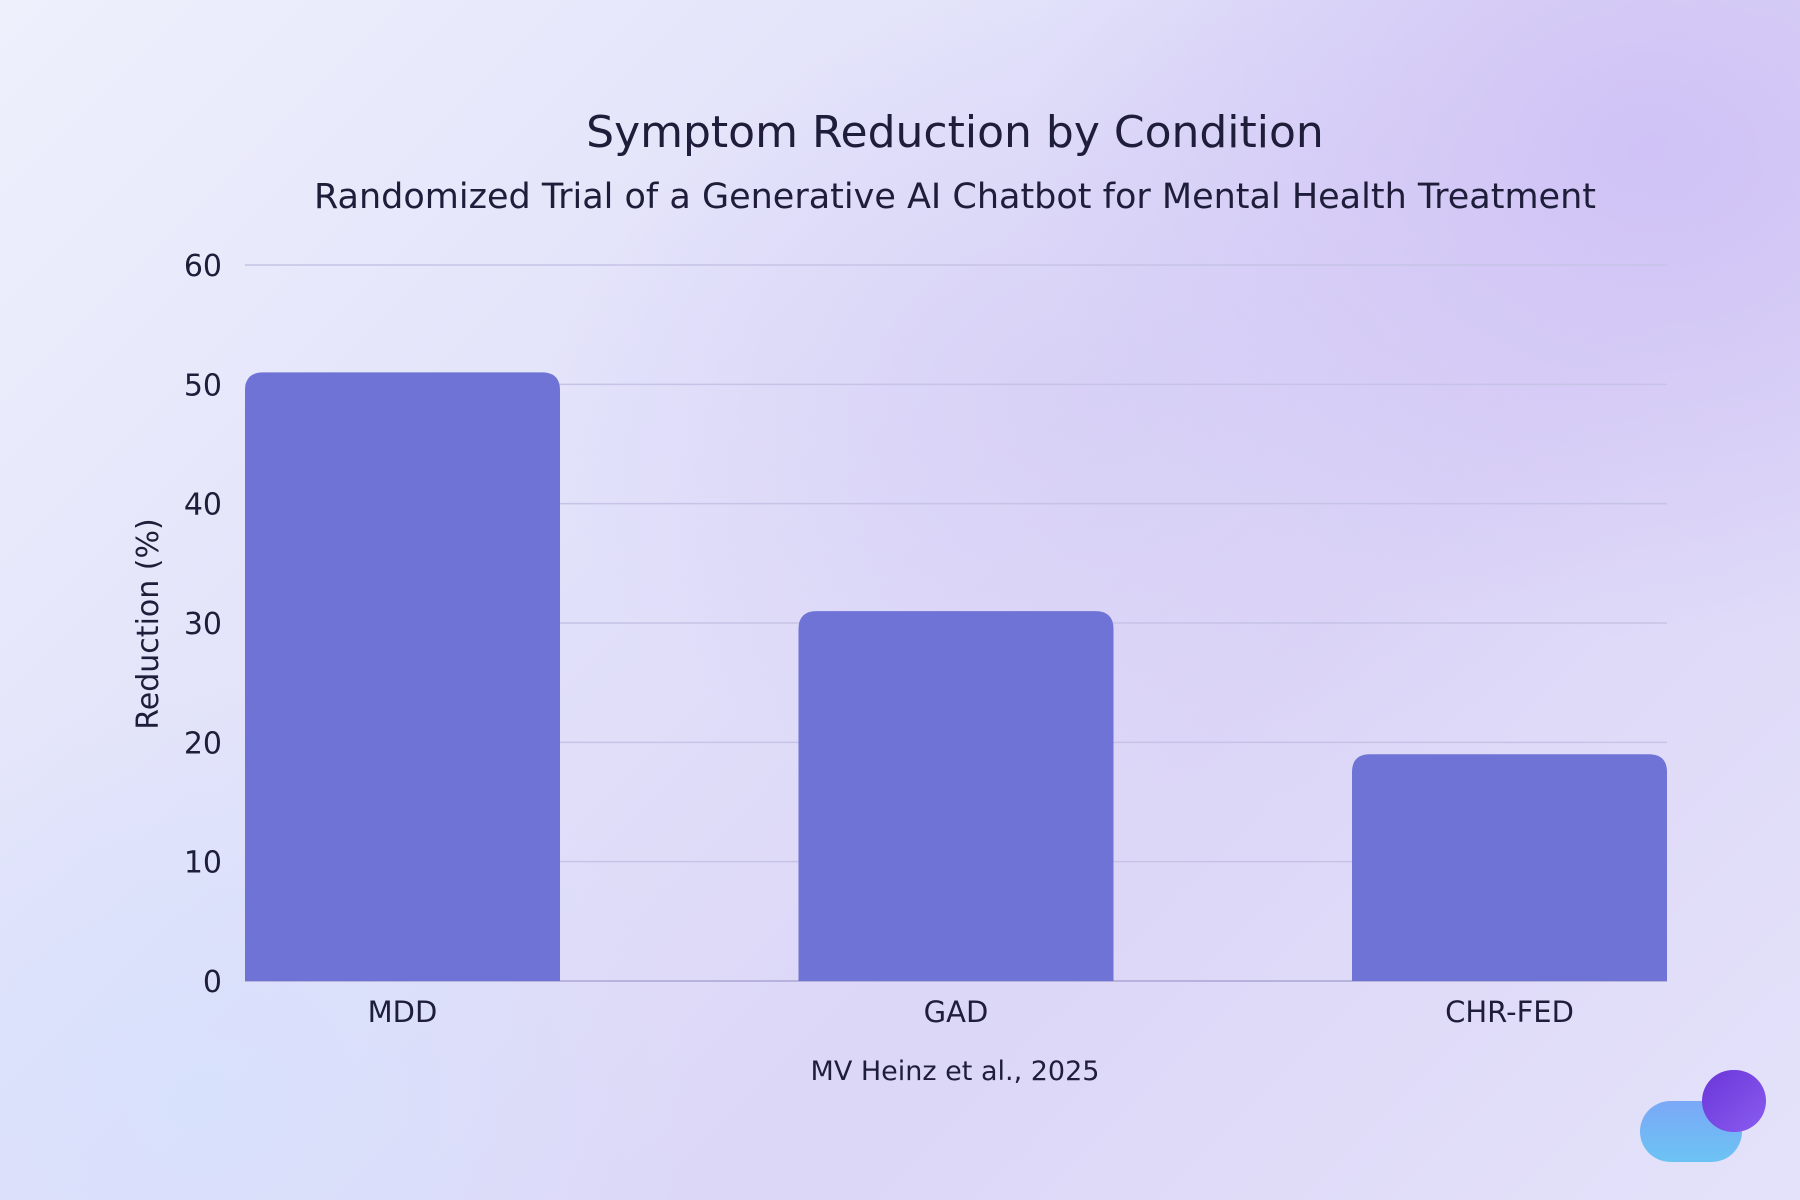 The image size is (1800, 1200). What do you see at coordinates (403, 1012) in the screenshot?
I see `x-tick-label: MDD` at bounding box center [403, 1012].